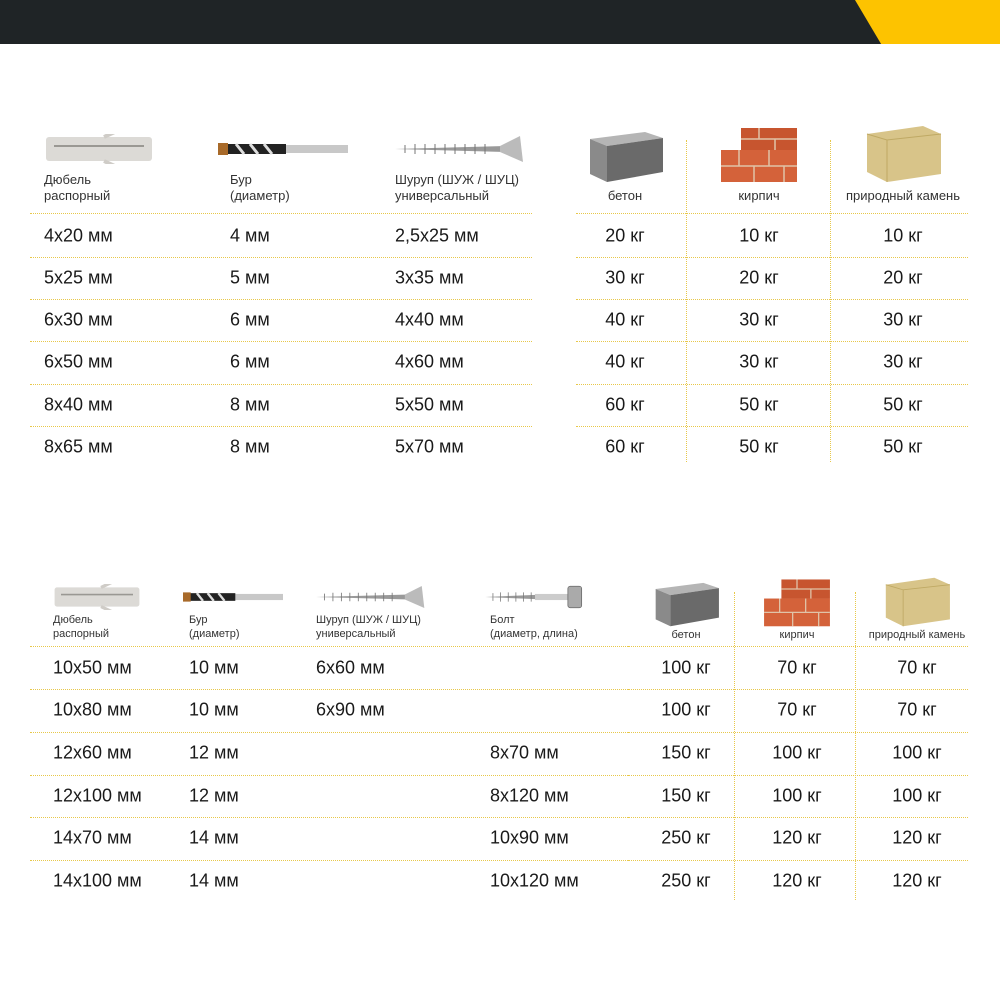 This screenshot has width=1000, height=1000. Describe the element at coordinates (97, 597) in the screenshot. I see `dowel-icon` at that location.